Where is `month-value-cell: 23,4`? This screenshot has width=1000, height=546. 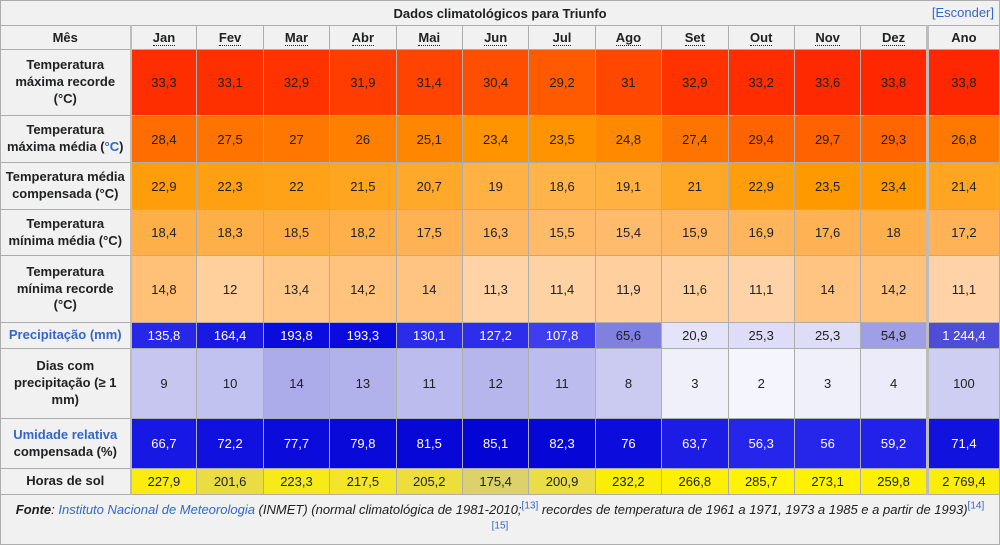
month-value-cell: 23,4 is located at coordinates (894, 186).